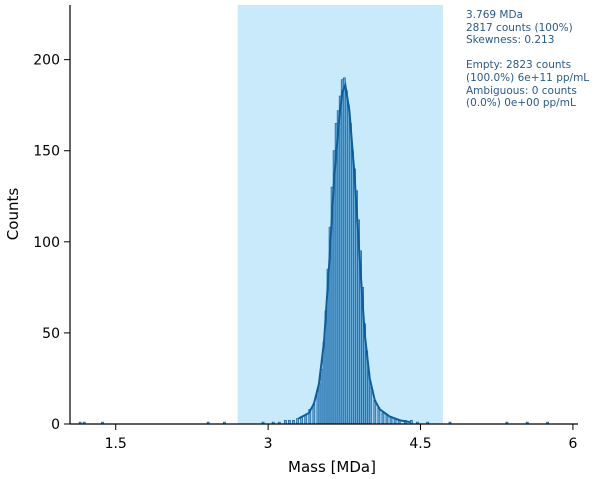  What do you see at coordinates (521, 90) in the screenshot?
I see `ambiguous-counts: Ambiguous: 0 counts` at bounding box center [521, 90].